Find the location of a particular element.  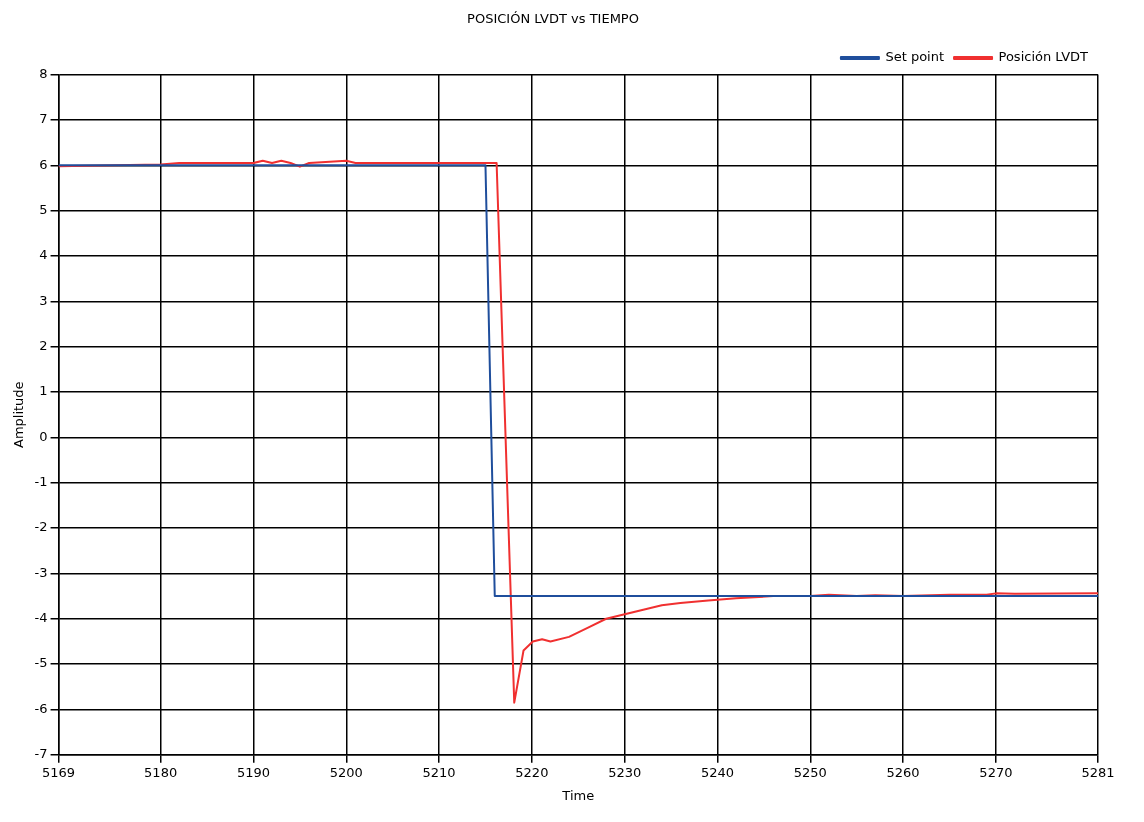

x-tick-label: 5210 is located at coordinates (439, 772).